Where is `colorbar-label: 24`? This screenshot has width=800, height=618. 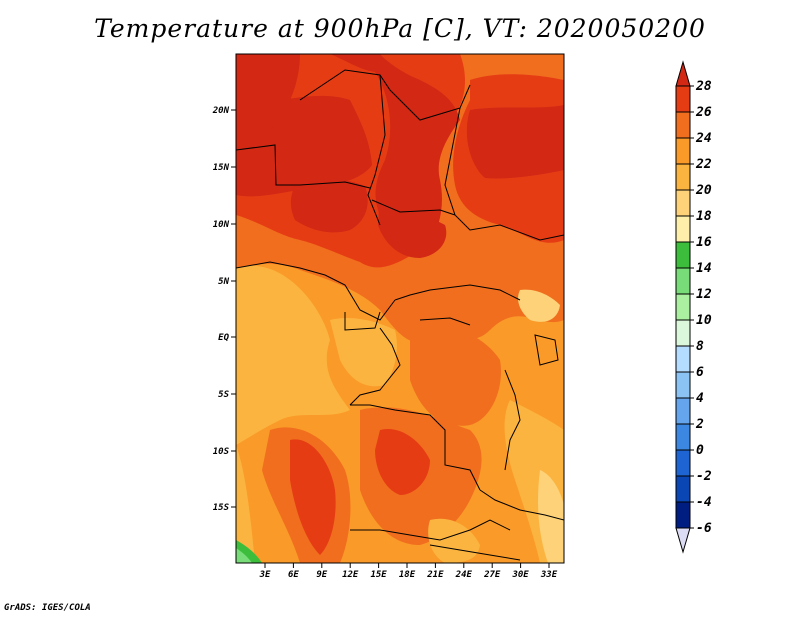
colorbar-label: 24 is located at coordinates (703, 138).